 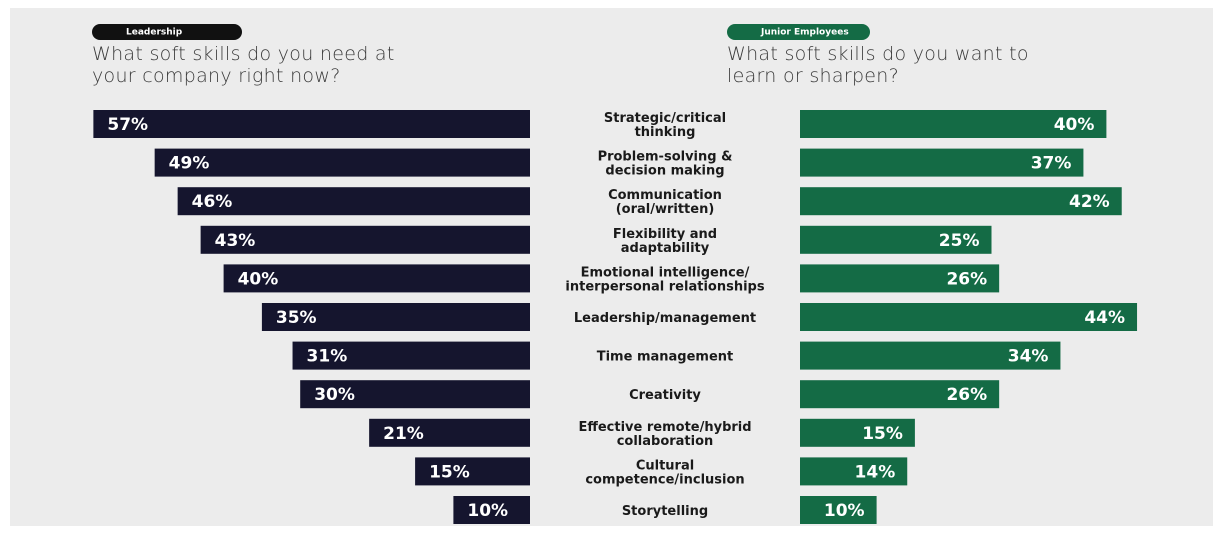 I want to click on category-label: Problem-solving & decision making, so click(x=665, y=164).